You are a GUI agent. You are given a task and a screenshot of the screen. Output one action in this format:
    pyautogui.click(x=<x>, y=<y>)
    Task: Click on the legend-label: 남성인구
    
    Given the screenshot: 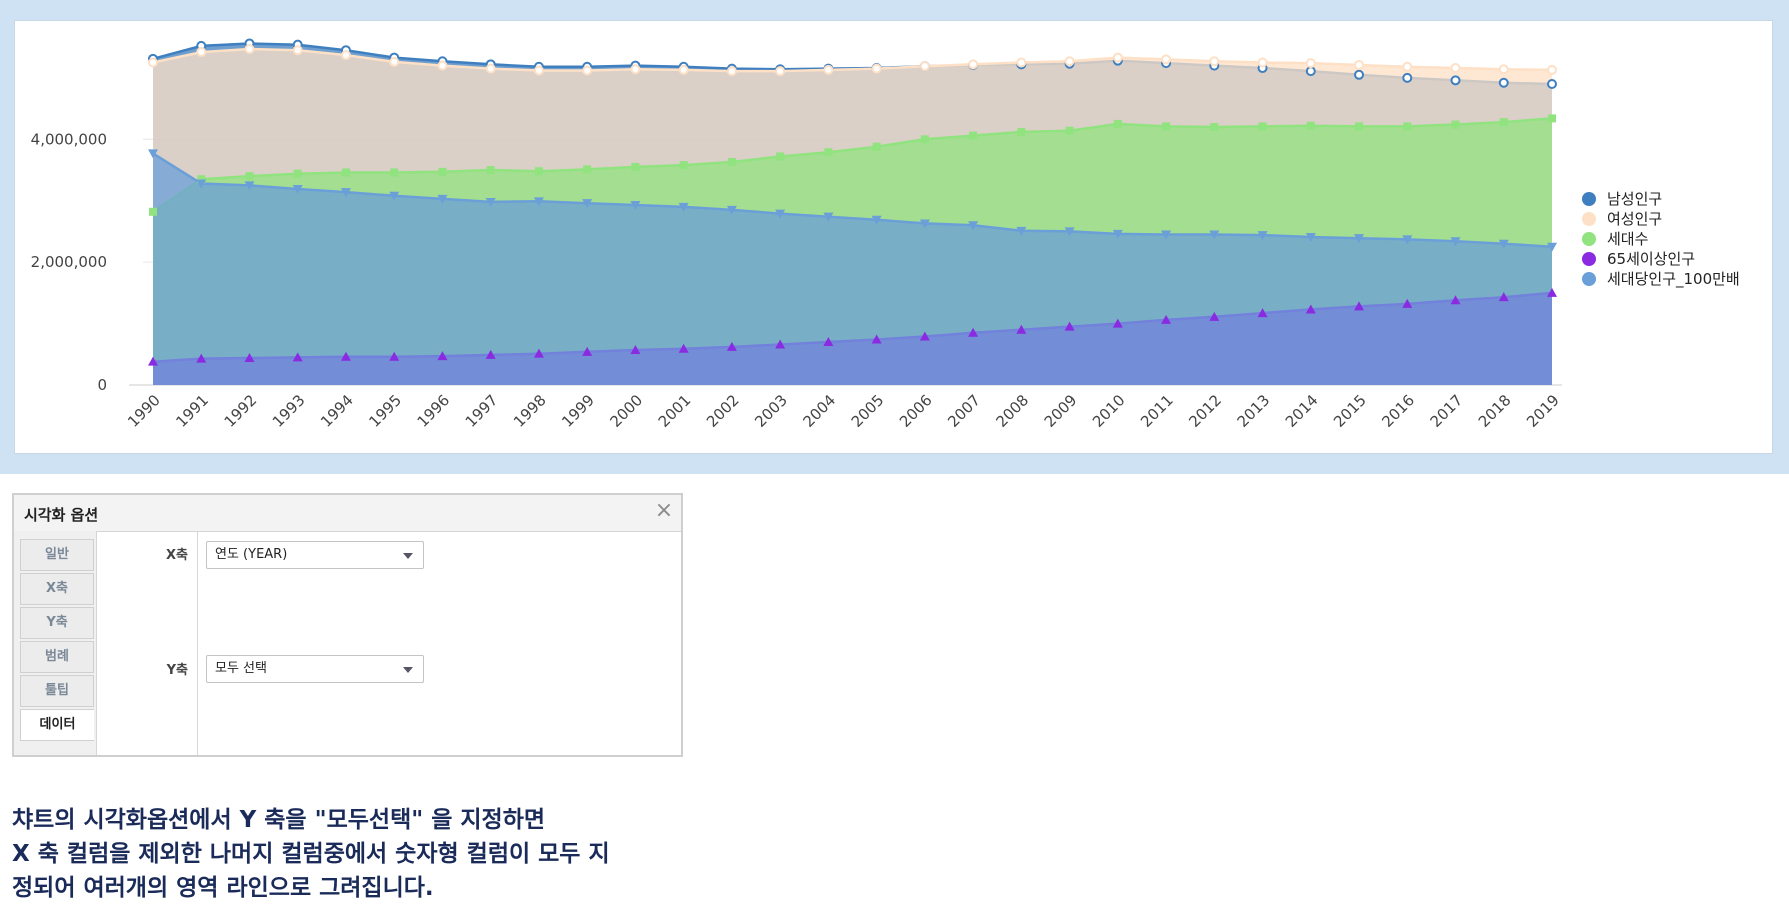 What is the action you would take?
    pyautogui.click(x=1634, y=199)
    